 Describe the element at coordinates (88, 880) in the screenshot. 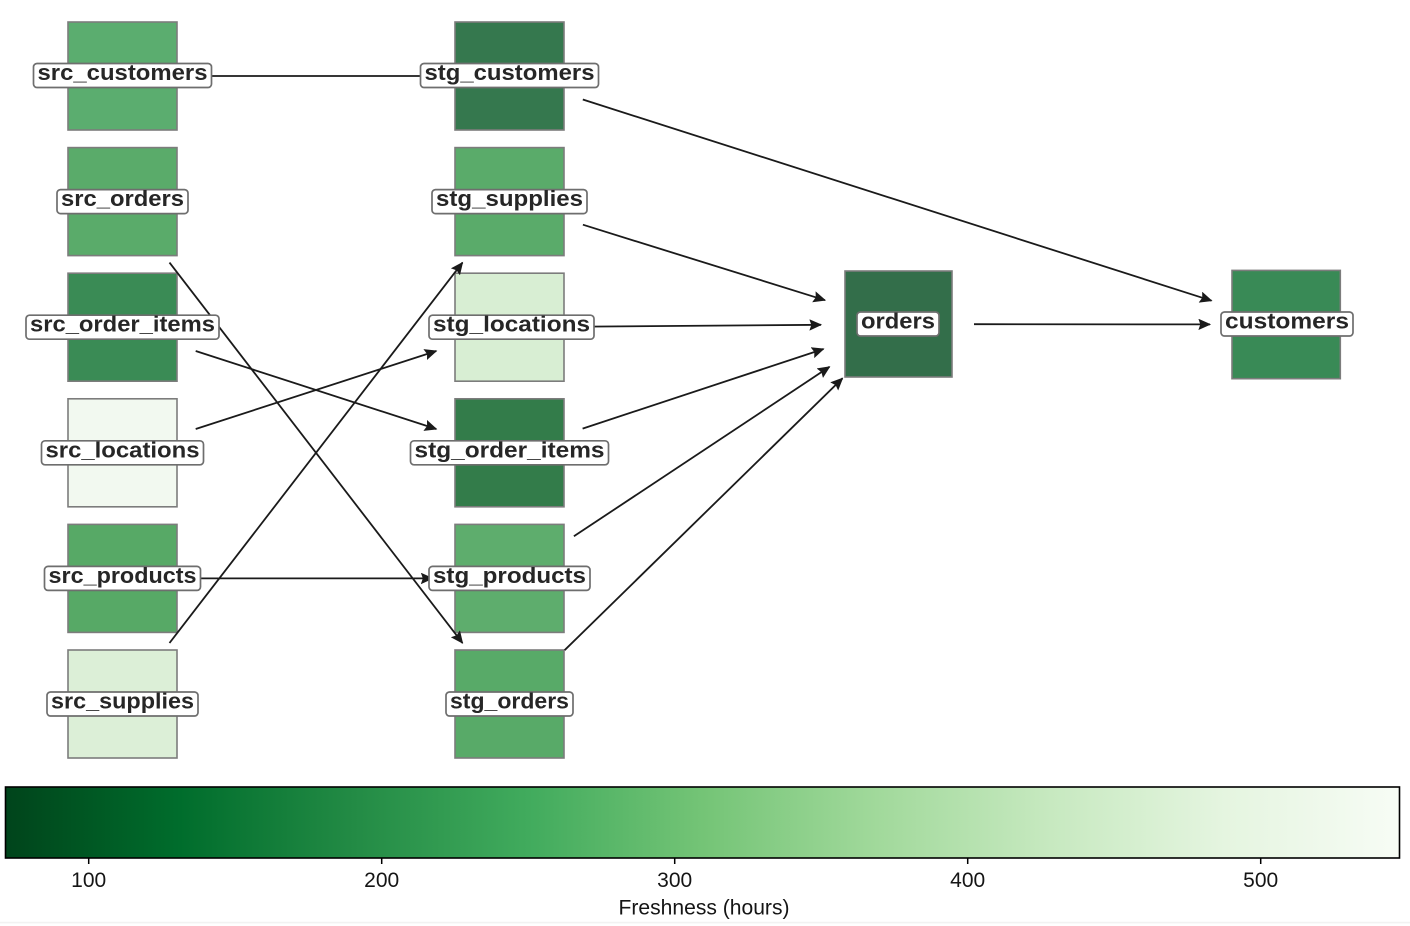

I see `svg-text: 100` at that location.